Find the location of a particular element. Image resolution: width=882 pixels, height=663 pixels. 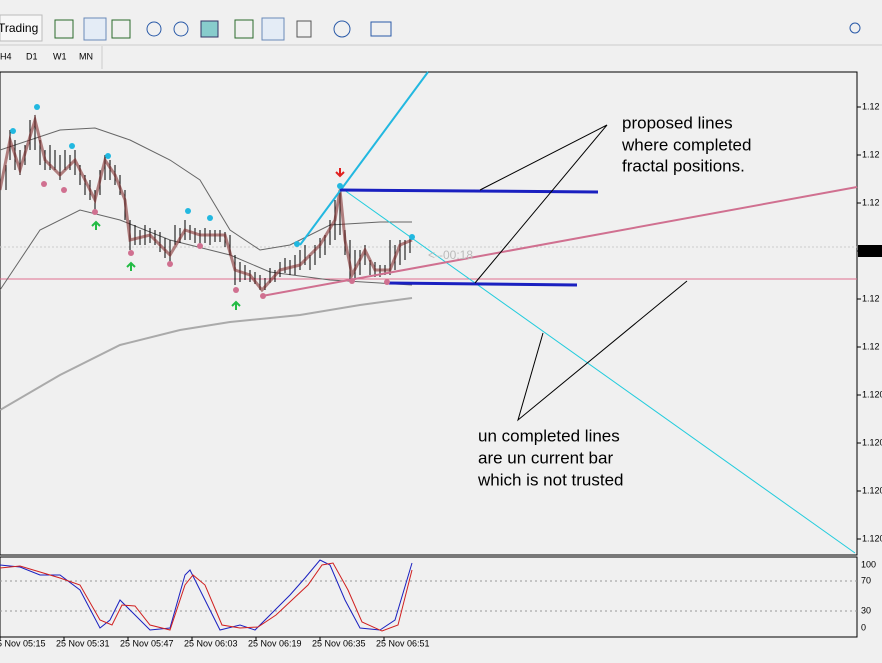

lower-fractal-line is located at coordinates (559, 241).